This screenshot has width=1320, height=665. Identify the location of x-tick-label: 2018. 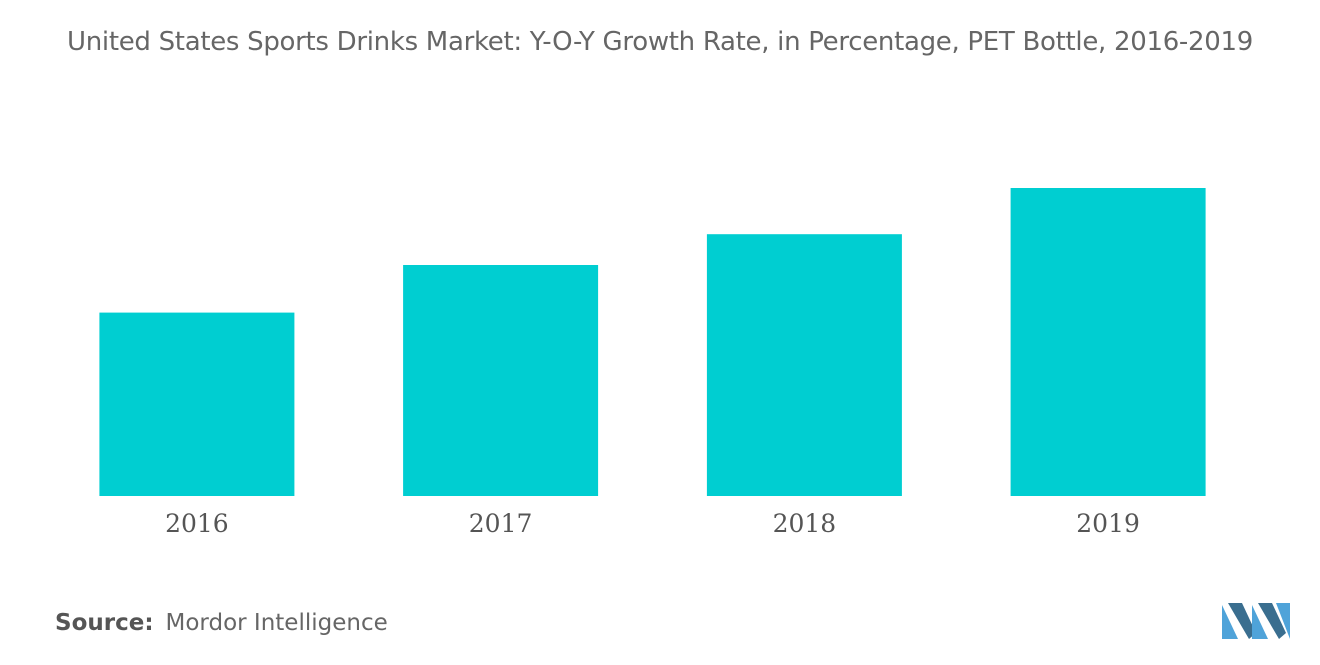
(805, 523).